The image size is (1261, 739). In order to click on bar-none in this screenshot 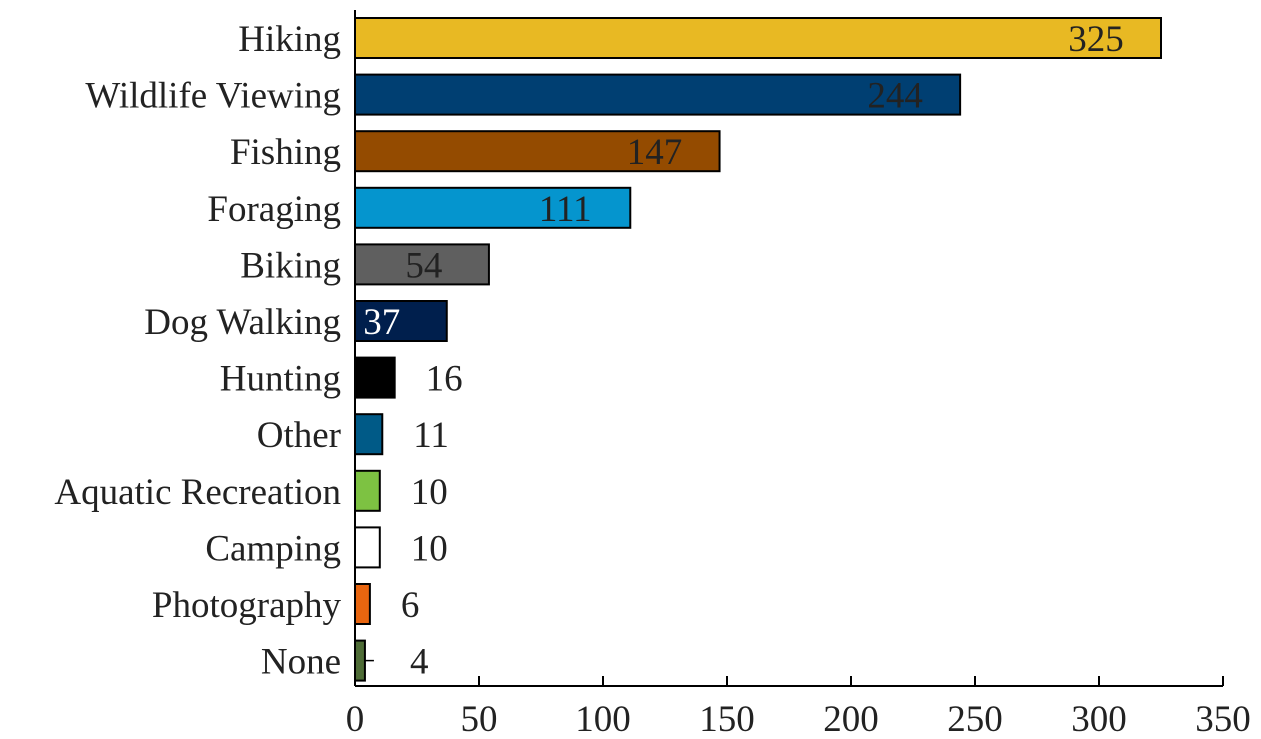, I will do `click(360, 660)`.